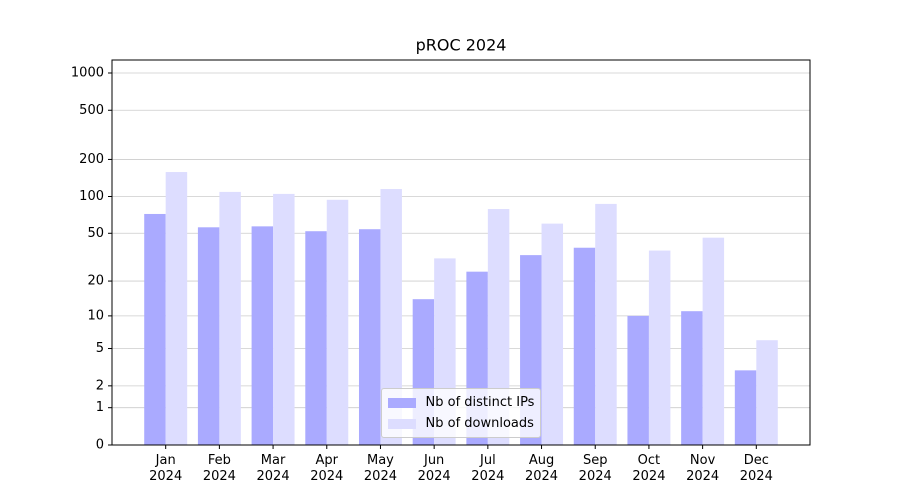 Image resolution: width=900 pixels, height=500 pixels. Describe the element at coordinates (91, 159) in the screenshot. I see `y-tick-label: 200` at that location.